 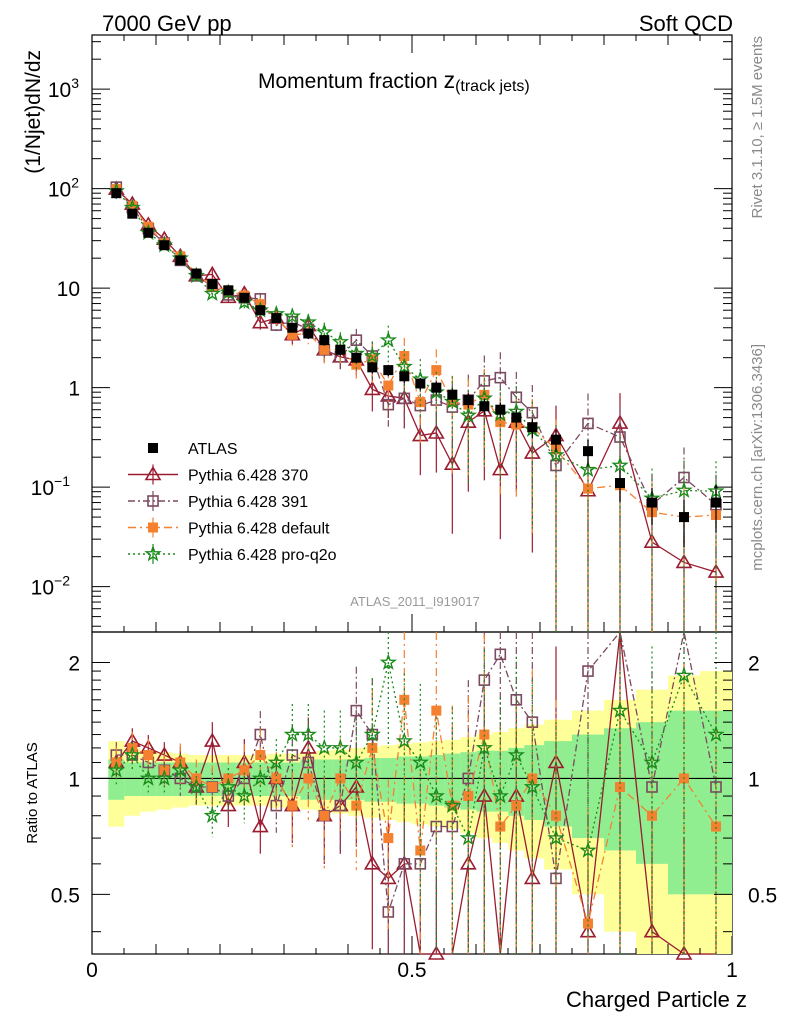 What do you see at coordinates (62, 581) in the screenshot?
I see `y-tick-label-exp: −2` at bounding box center [62, 581].